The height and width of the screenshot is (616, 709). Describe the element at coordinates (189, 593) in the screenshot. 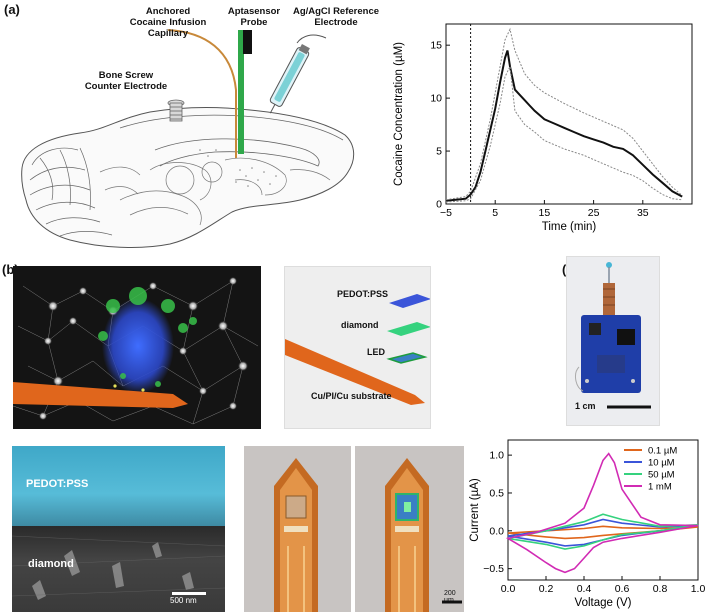

I see `sem-scale-bar` at that location.